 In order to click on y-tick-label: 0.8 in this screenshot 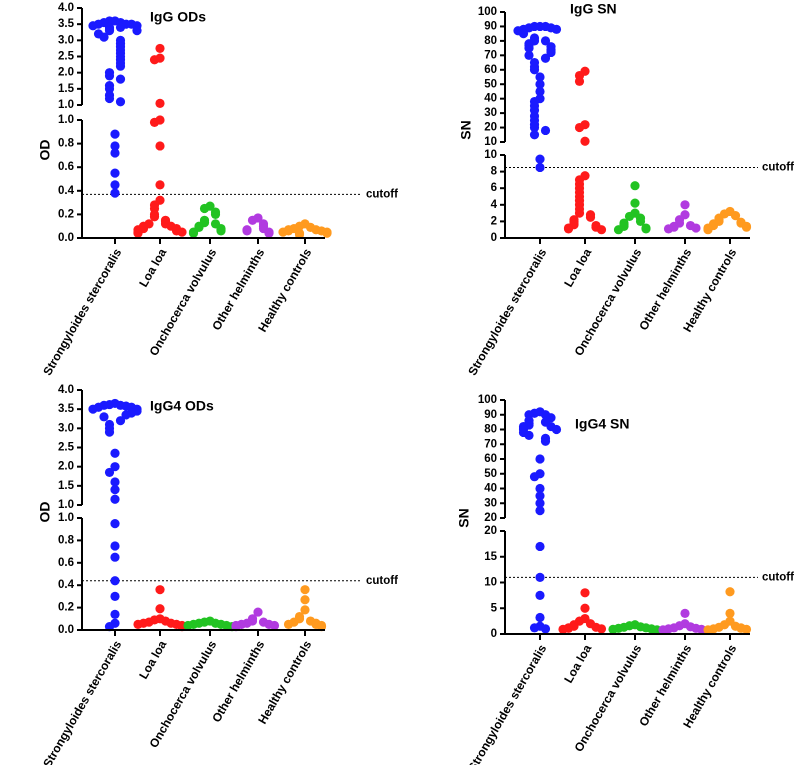, I will do `click(66, 144)`.